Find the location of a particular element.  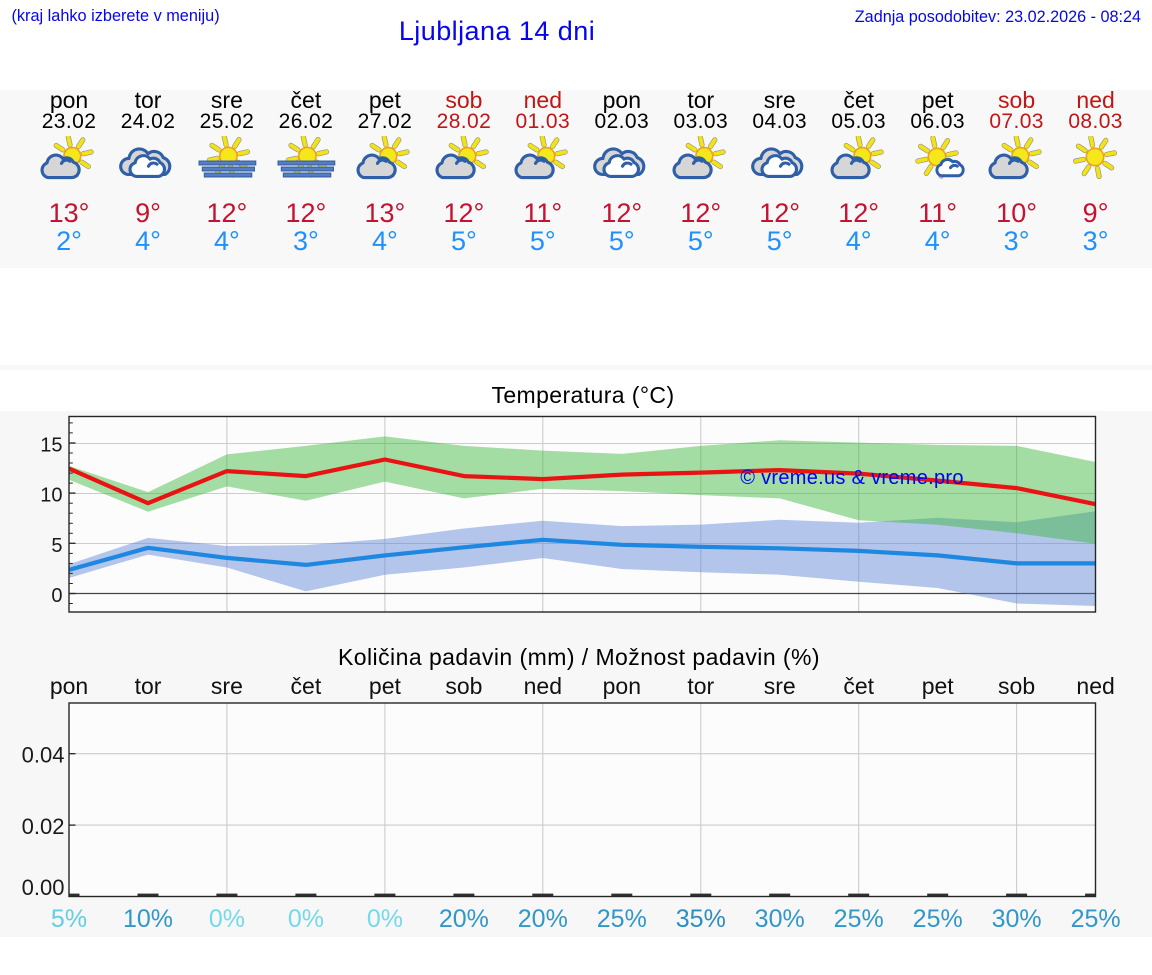

svg-text: 10 is located at coordinates (51, 496).